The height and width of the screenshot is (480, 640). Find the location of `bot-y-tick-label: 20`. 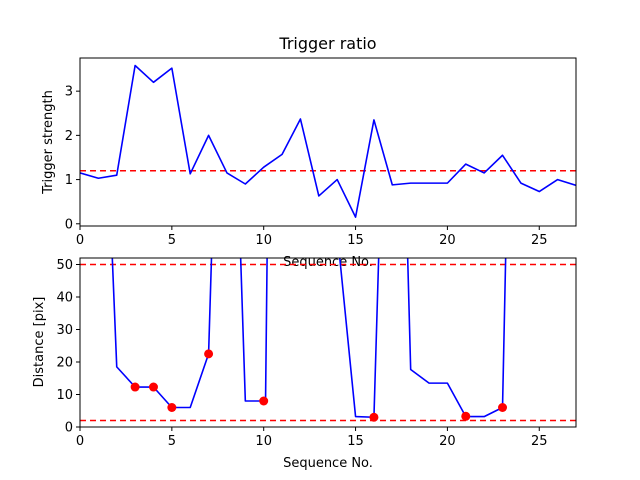

bot-y-tick-label: 20 is located at coordinates (64, 363).